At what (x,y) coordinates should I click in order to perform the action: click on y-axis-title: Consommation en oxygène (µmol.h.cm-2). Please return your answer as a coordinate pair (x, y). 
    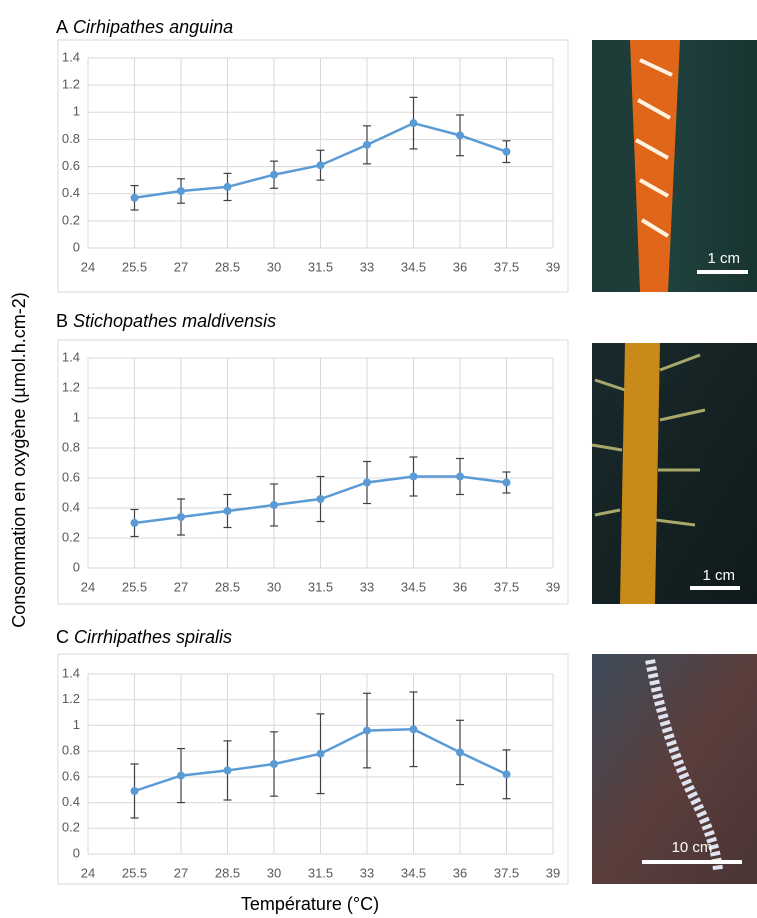
    Looking at the image, I should click on (19, 460).